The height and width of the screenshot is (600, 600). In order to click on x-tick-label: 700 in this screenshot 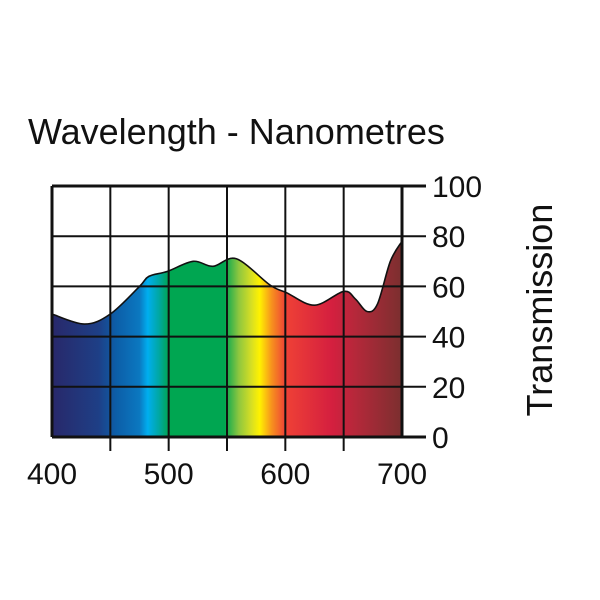, I will do `click(402, 474)`.